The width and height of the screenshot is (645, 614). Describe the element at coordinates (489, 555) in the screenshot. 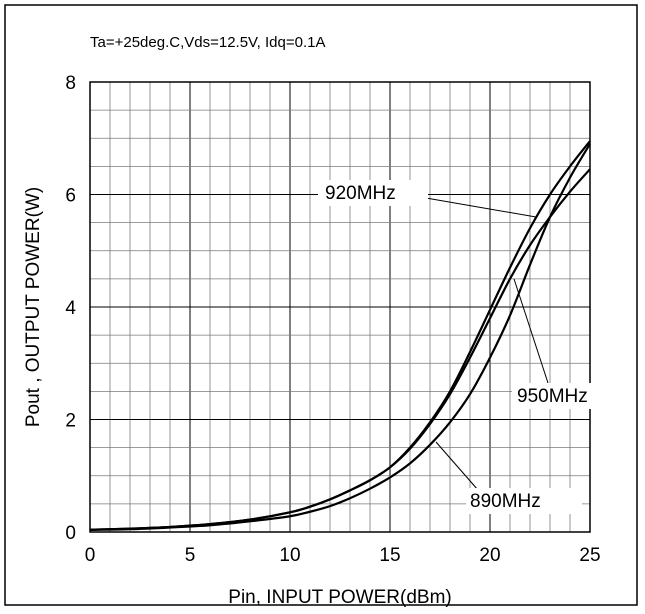

I see `x-tick-label: 20` at that location.